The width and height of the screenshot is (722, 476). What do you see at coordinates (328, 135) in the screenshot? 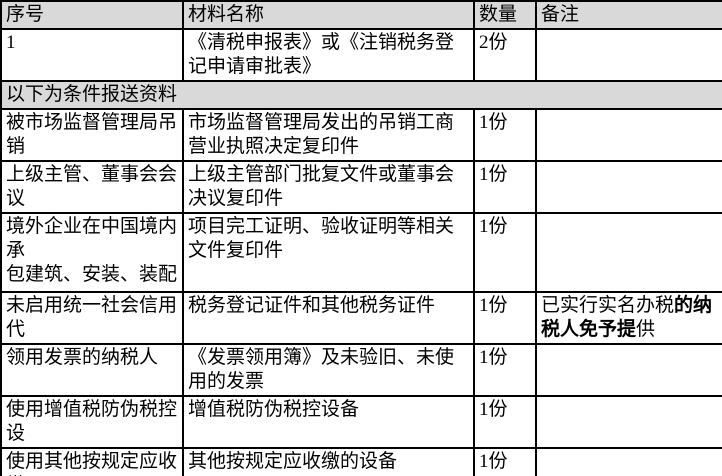
I see `material-name-cell: 市场监督管理局发出的吊销工商营业执照决定复印件` at bounding box center [328, 135].